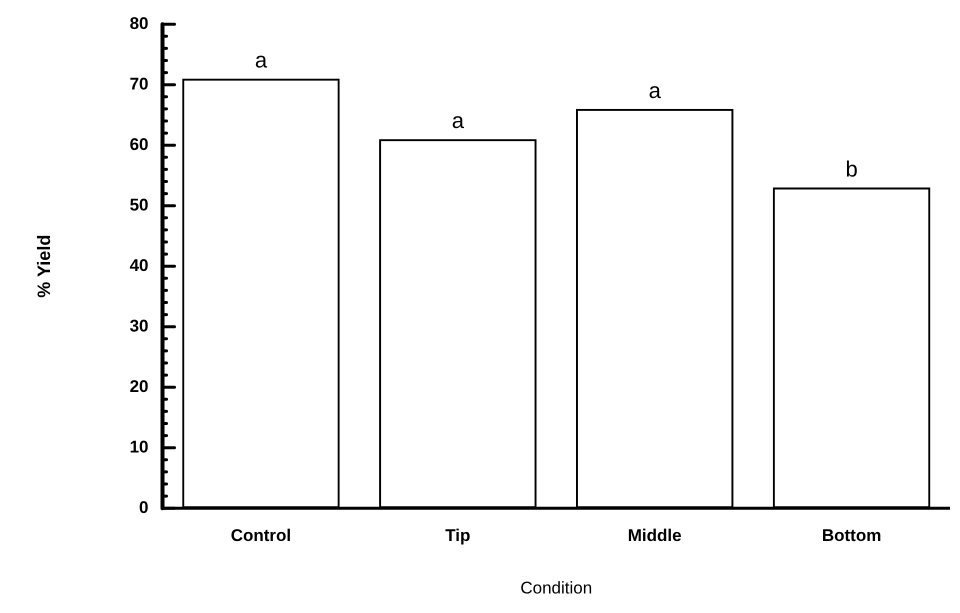 The width and height of the screenshot is (960, 613). What do you see at coordinates (44, 266) in the screenshot?
I see `y-axis-title: % Yield` at bounding box center [44, 266].